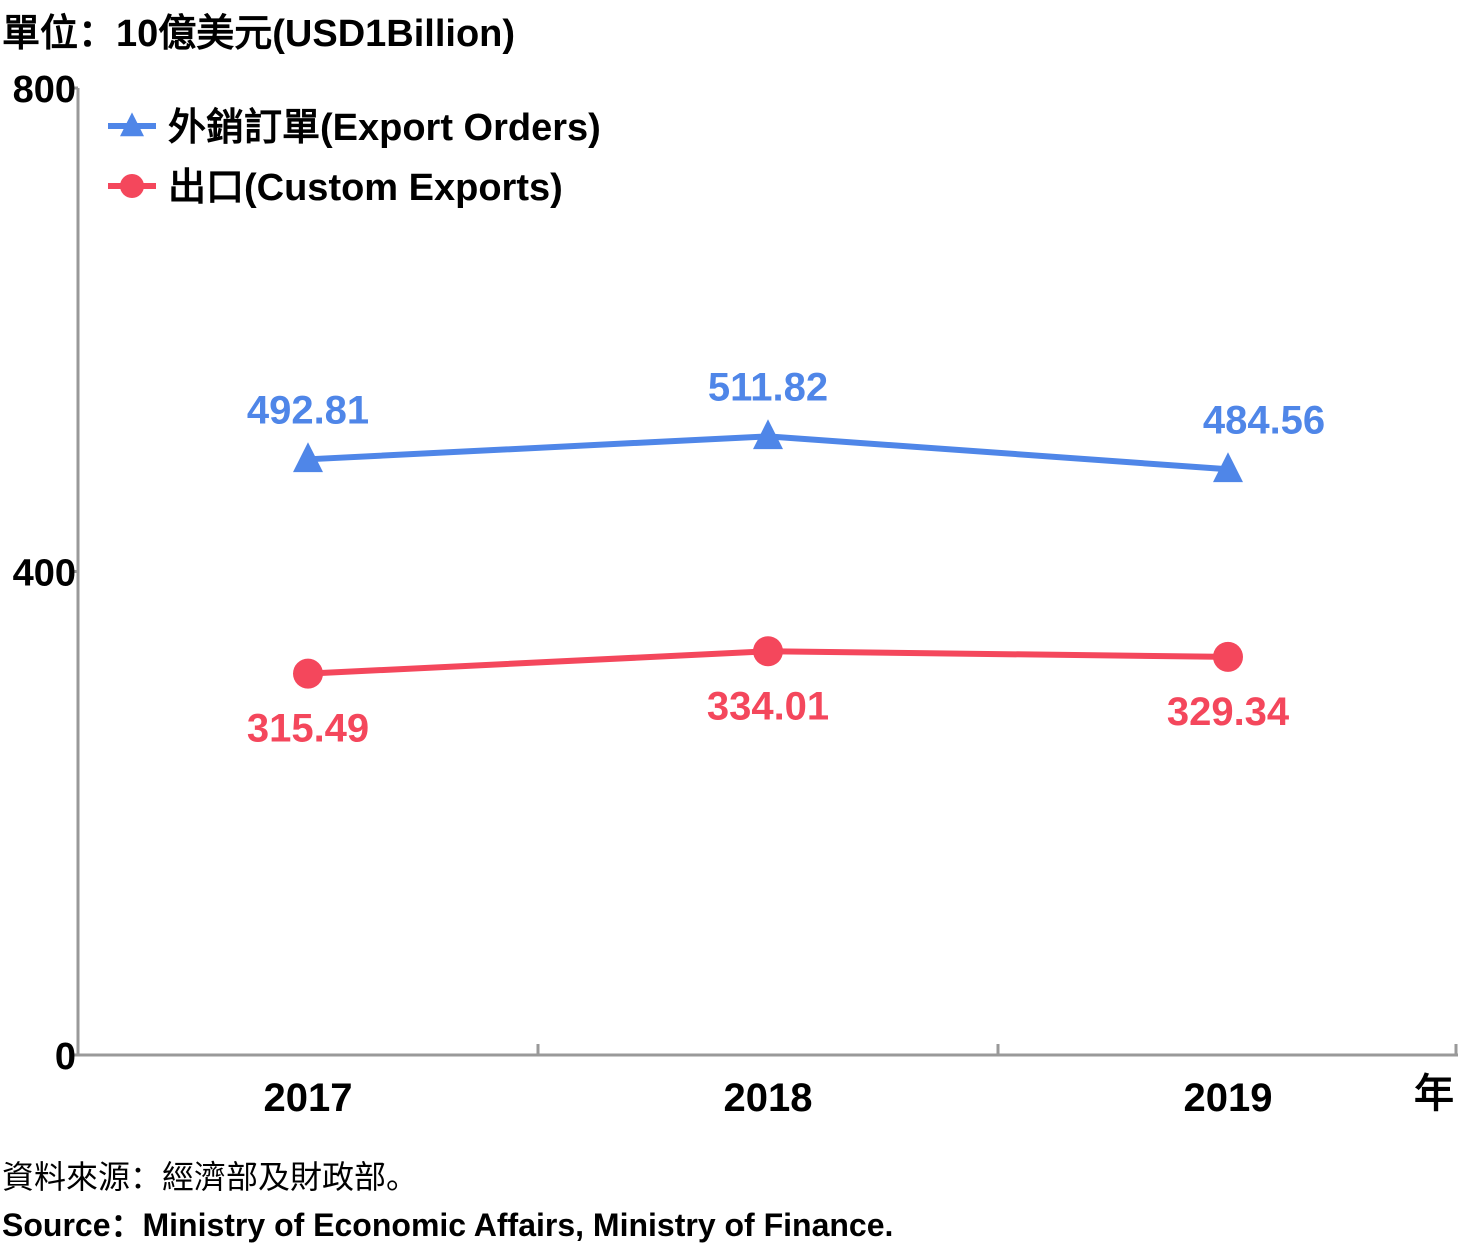 This screenshot has height=1246, width=1458. I want to click on x-tick-label: 2019, so click(1228, 1098).